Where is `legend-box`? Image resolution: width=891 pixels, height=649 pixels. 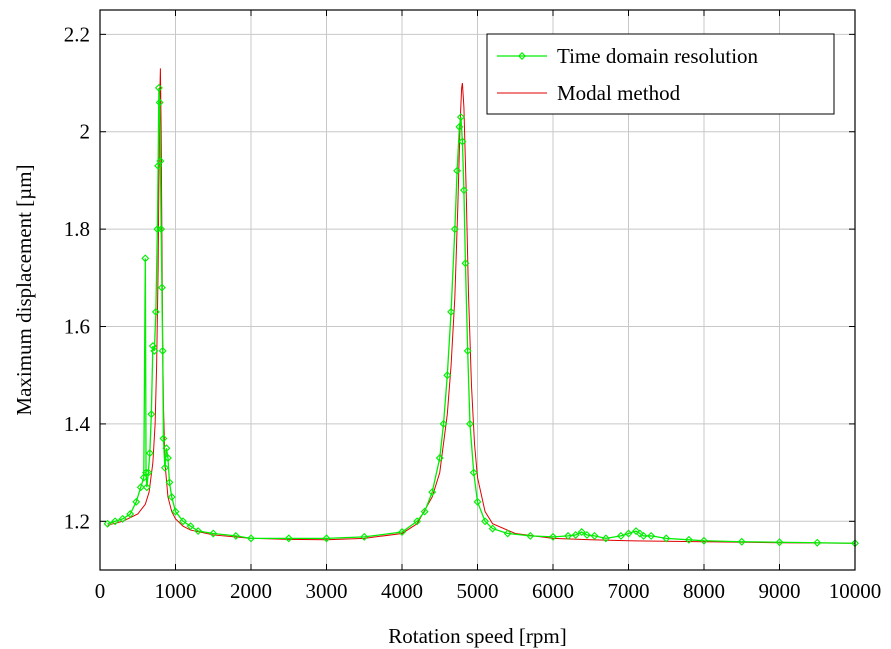 legend-box is located at coordinates (660, 74).